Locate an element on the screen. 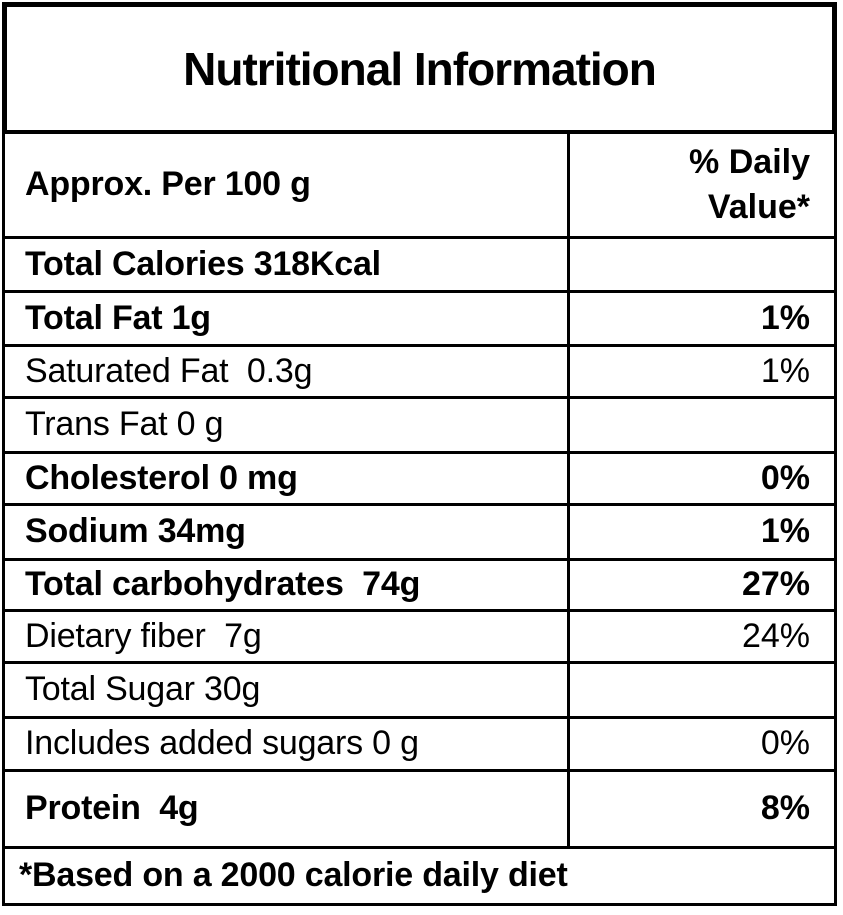 This screenshot has width=843, height=915. daily-value-column-header: % Daily Value* is located at coordinates (700, 185).